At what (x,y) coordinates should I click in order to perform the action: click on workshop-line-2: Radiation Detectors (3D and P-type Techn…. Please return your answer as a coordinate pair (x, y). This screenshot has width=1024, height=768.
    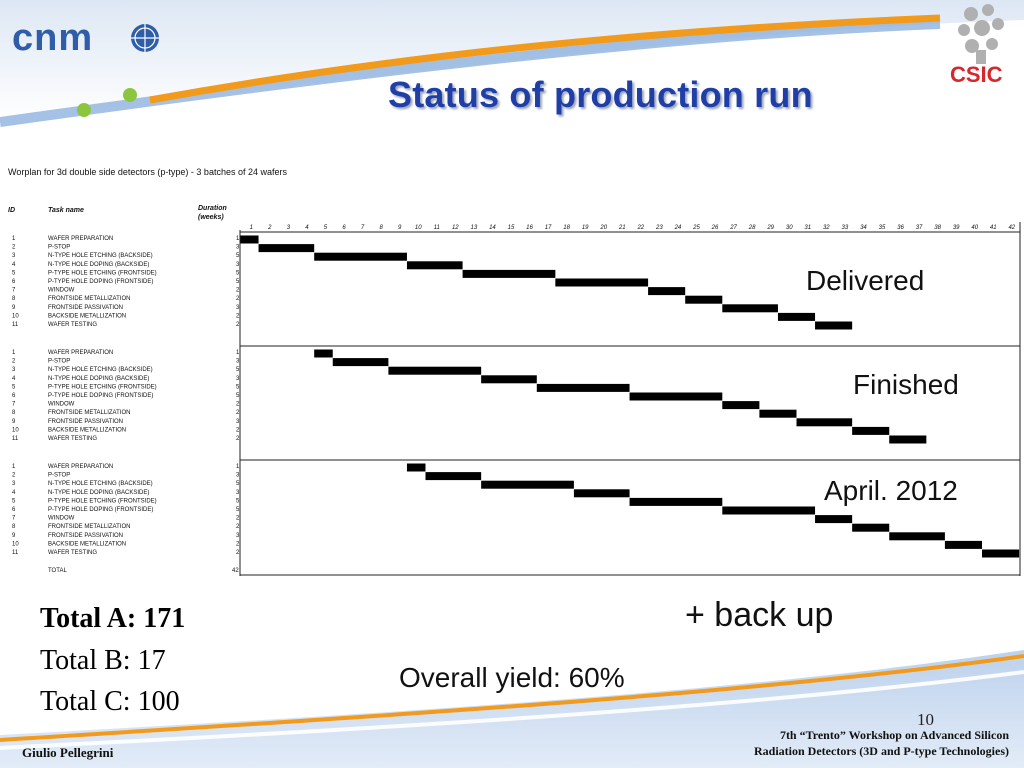
    Looking at the image, I should click on (881, 751).